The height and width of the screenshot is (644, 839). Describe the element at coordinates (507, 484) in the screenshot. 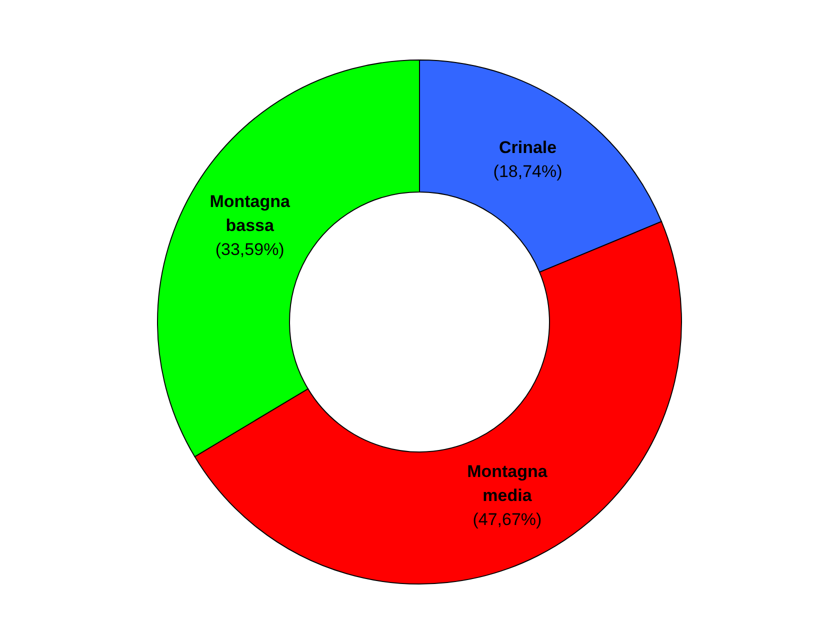

I see `category-label: Montagna media` at that location.